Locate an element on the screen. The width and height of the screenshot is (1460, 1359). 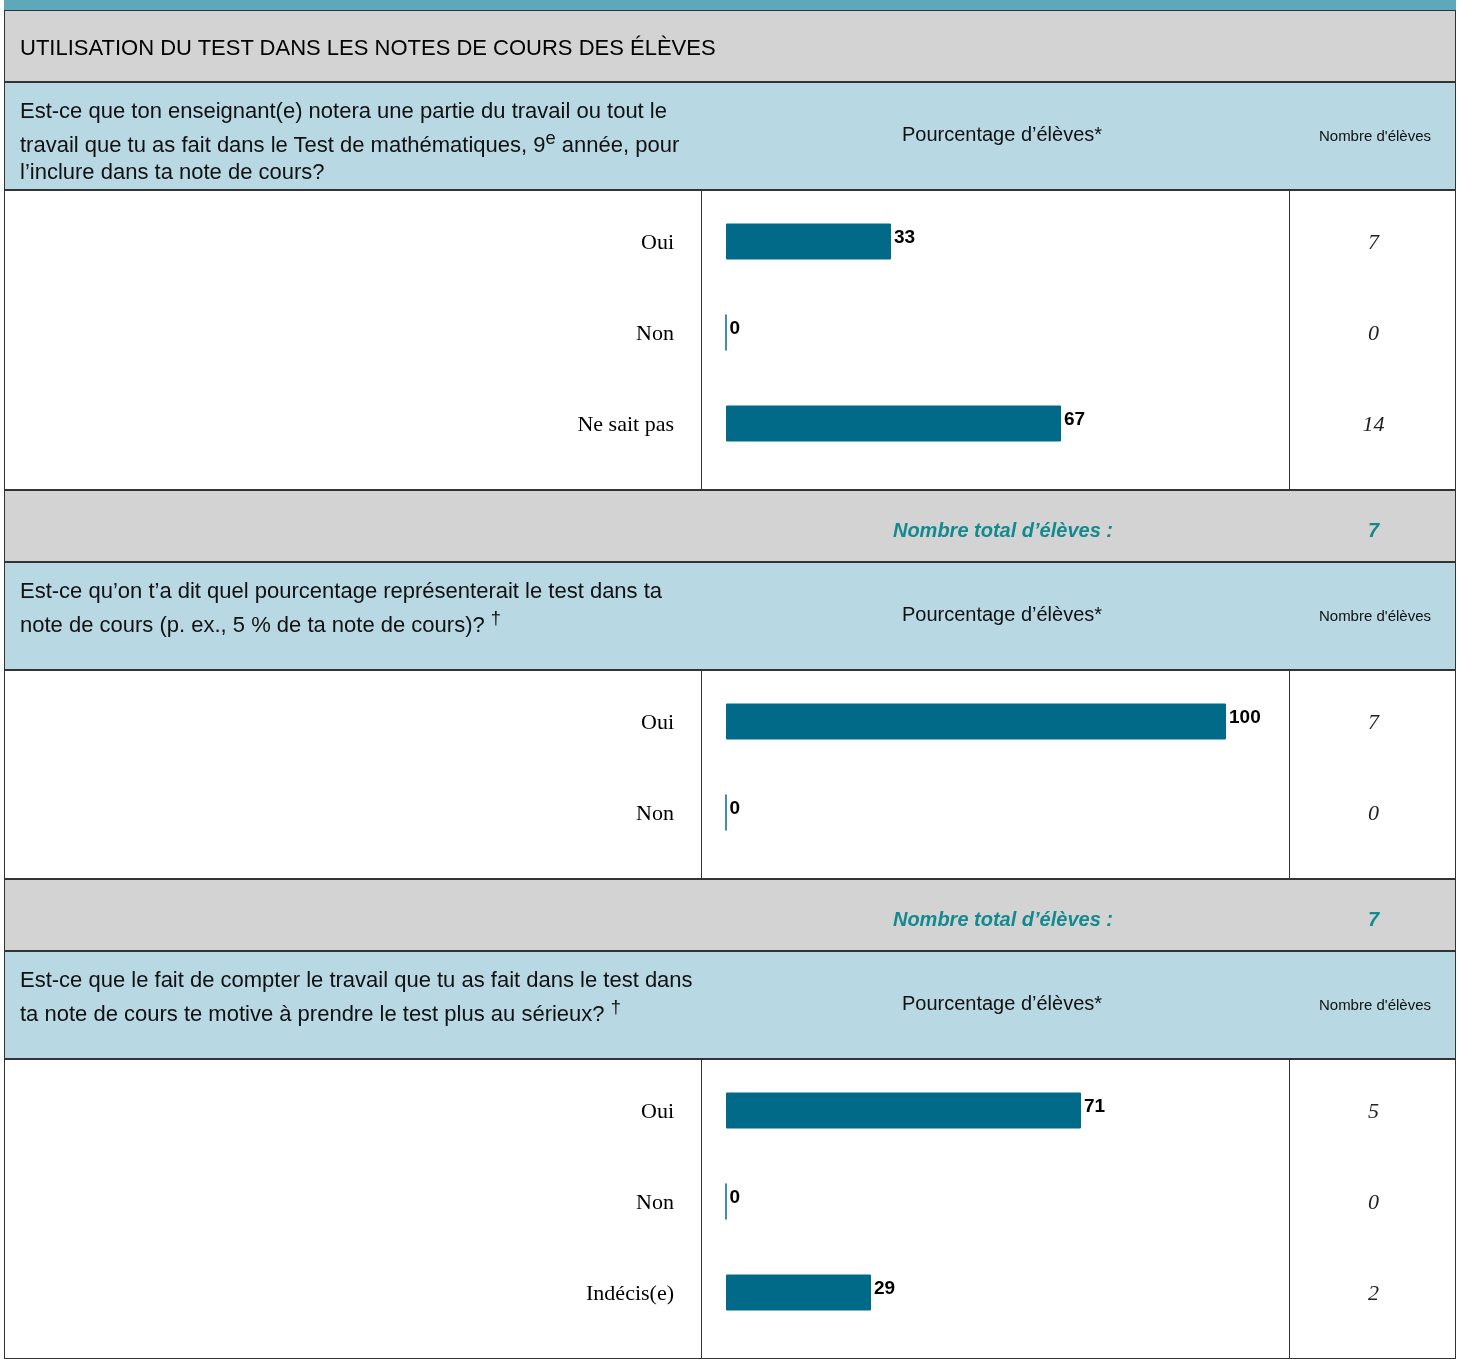
data-label: 100 is located at coordinates (1245, 716).